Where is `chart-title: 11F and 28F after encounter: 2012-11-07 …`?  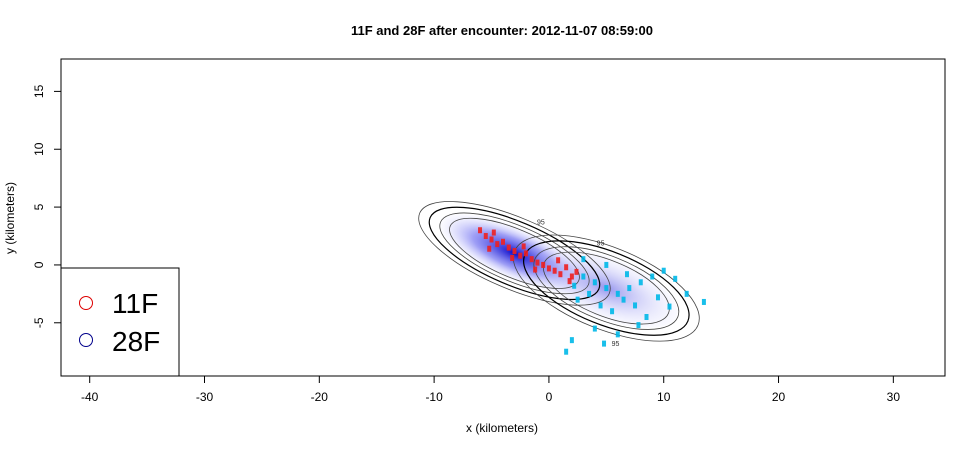 chart-title: 11F and 28F after encounter: 2012-11-07 … is located at coordinates (502, 30).